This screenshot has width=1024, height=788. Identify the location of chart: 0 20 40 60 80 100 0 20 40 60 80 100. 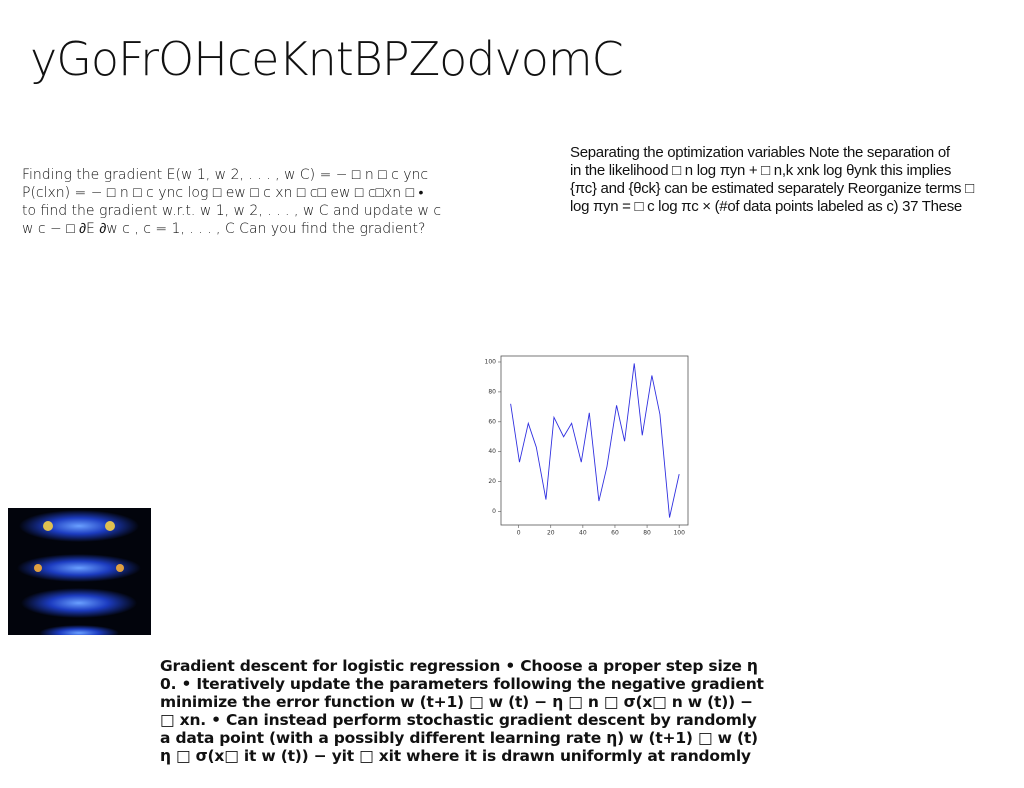
(587, 446).